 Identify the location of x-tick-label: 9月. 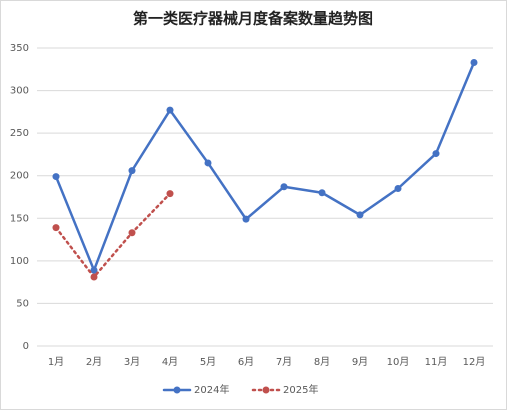
(360, 362).